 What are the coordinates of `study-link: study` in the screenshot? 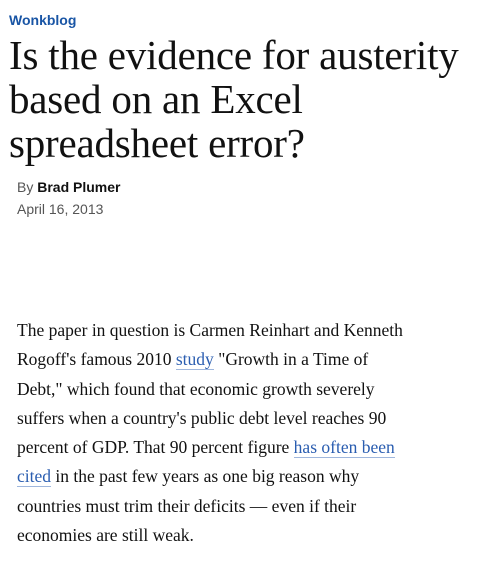 It's located at (194, 360).